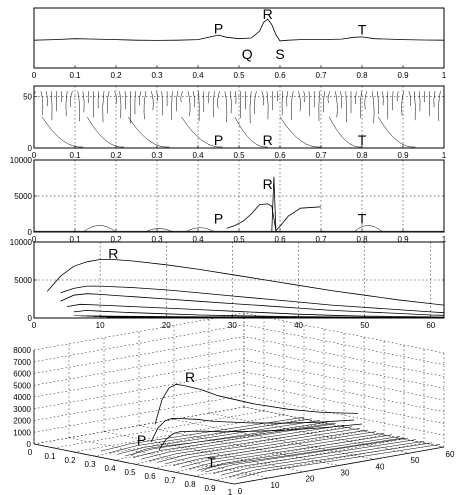 The image size is (474, 495). Describe the element at coordinates (22, 385) in the screenshot. I see `z-tick-label: 5000` at that location.